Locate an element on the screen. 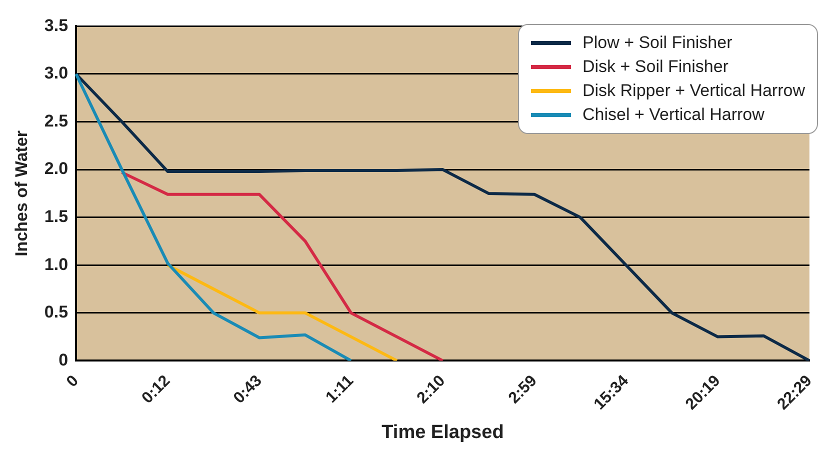  y-axis-title: Inches of Water is located at coordinates (21, 193).